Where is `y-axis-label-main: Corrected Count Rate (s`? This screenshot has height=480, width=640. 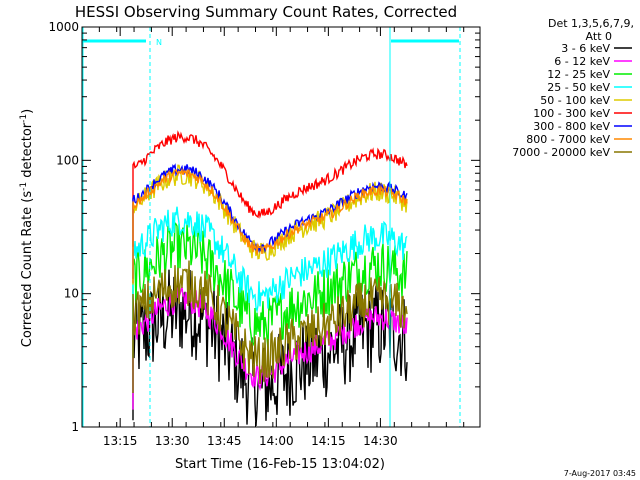 y-axis-label-main: Corrected Count Rate (s is located at coordinates (27, 269).